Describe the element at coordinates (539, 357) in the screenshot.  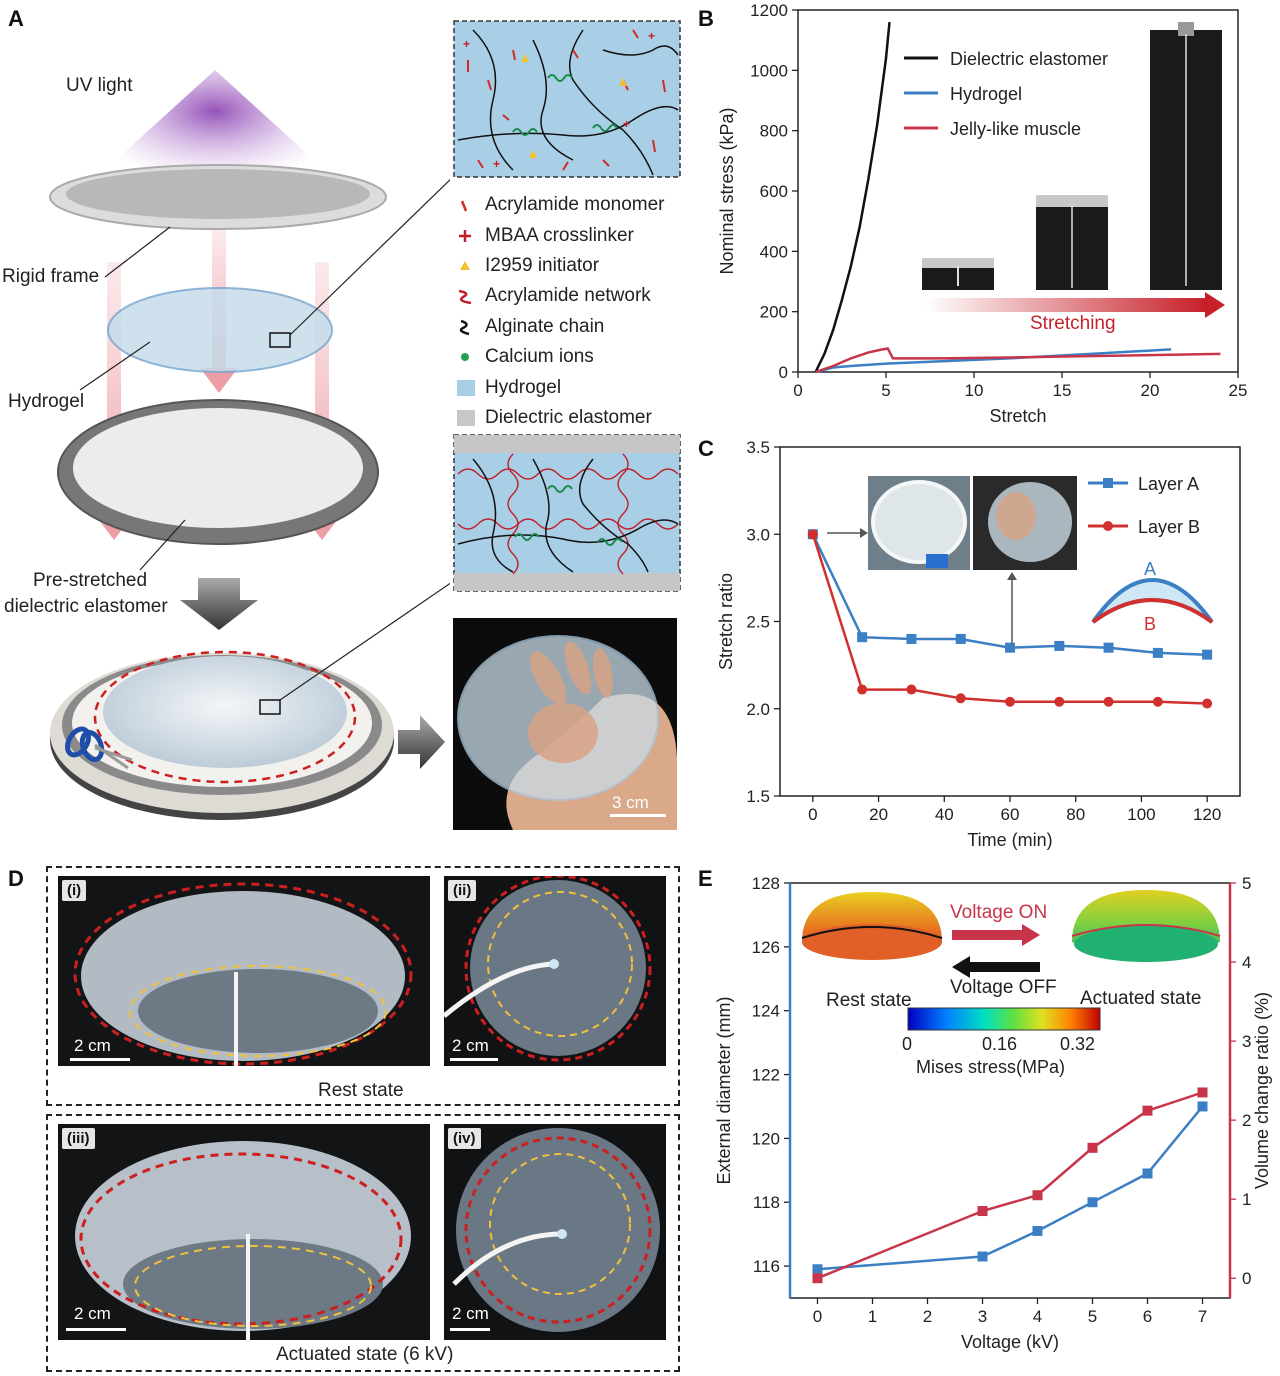
I see `legend-a-label: Calcium ions` at that location.